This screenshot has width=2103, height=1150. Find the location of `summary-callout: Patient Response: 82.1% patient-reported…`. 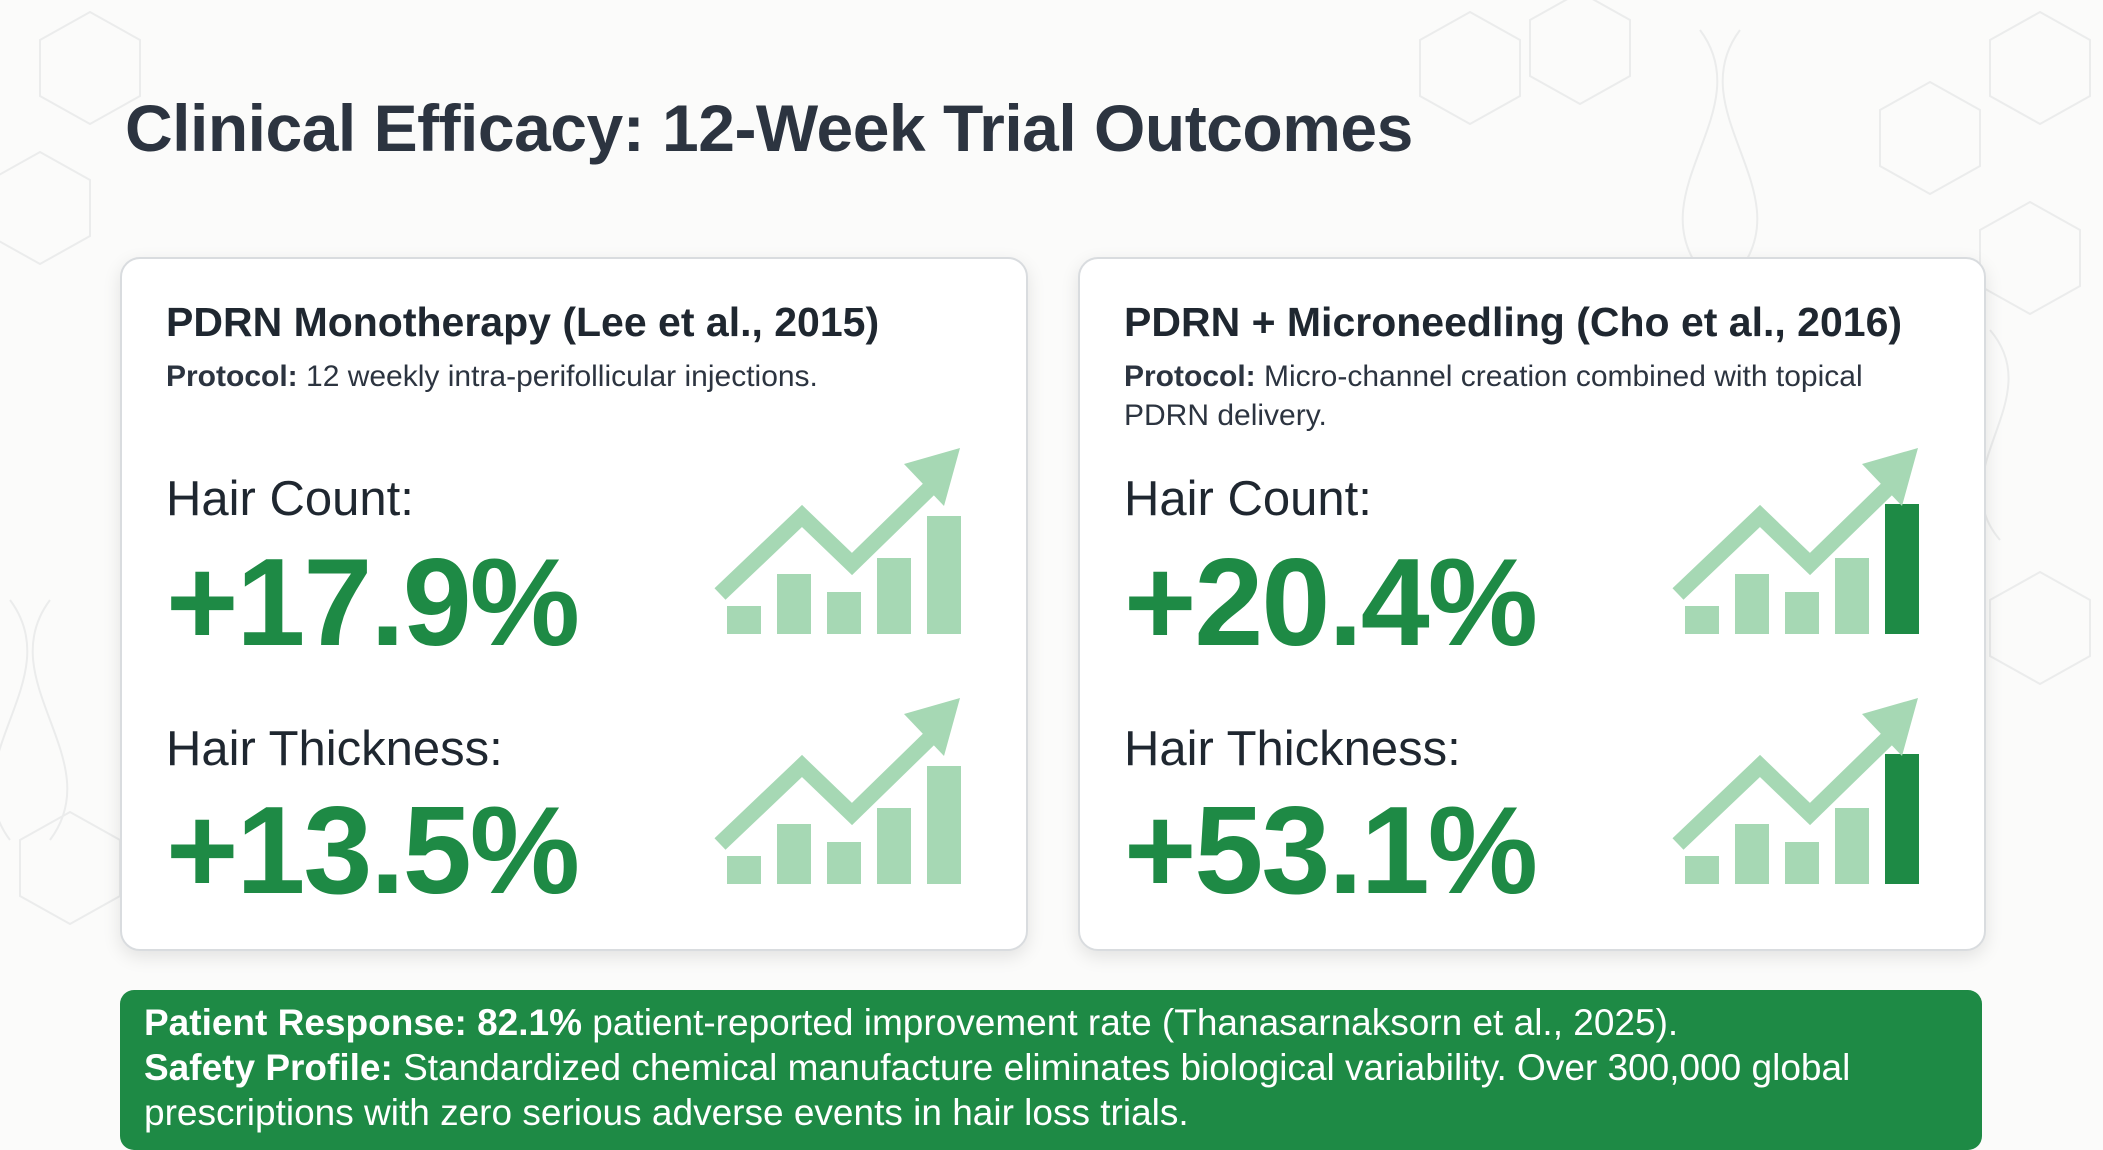

summary-callout: Patient Response: 82.1% patient-reported… is located at coordinates (1051, 1070).